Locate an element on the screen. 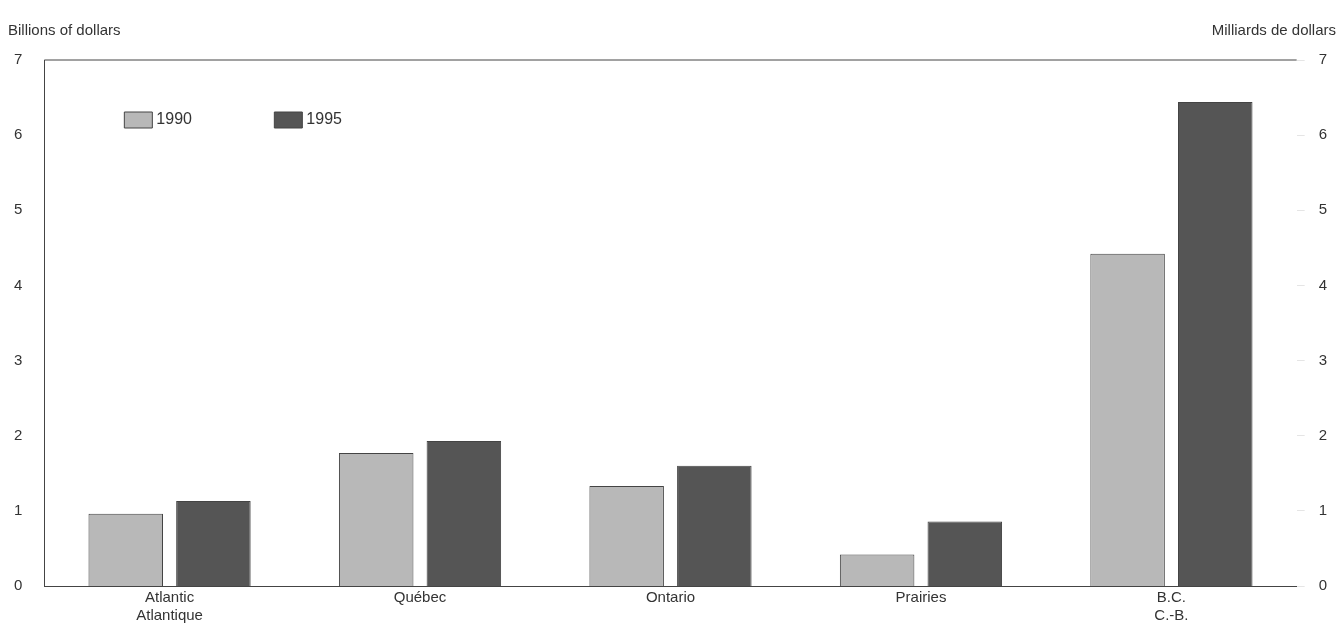  x-tick-label: Ontario is located at coordinates (670, 597).